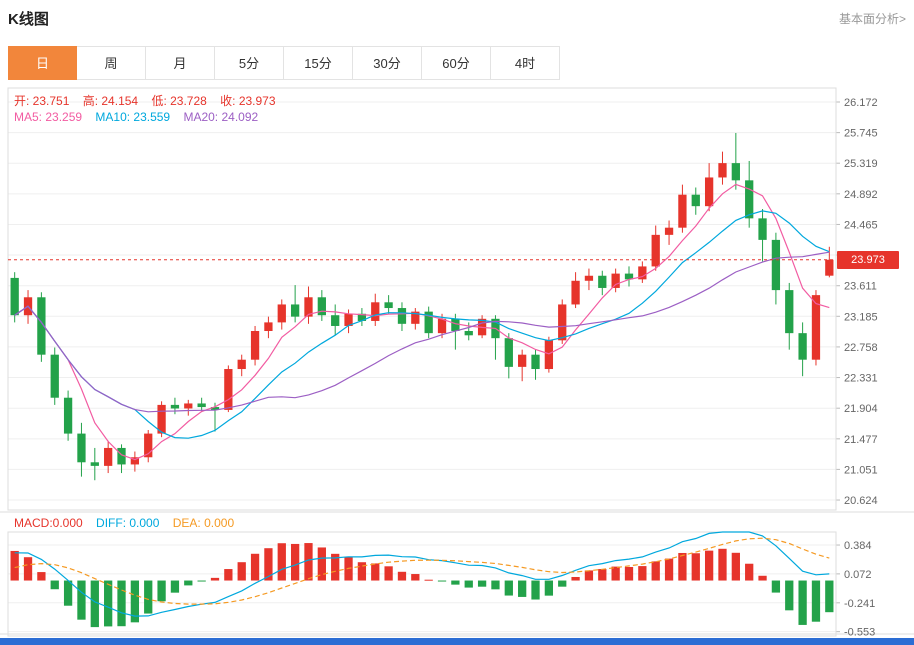 The height and width of the screenshot is (645, 914). Describe the element at coordinates (111, 63) in the screenshot. I see `tab-week: 周` at that location.